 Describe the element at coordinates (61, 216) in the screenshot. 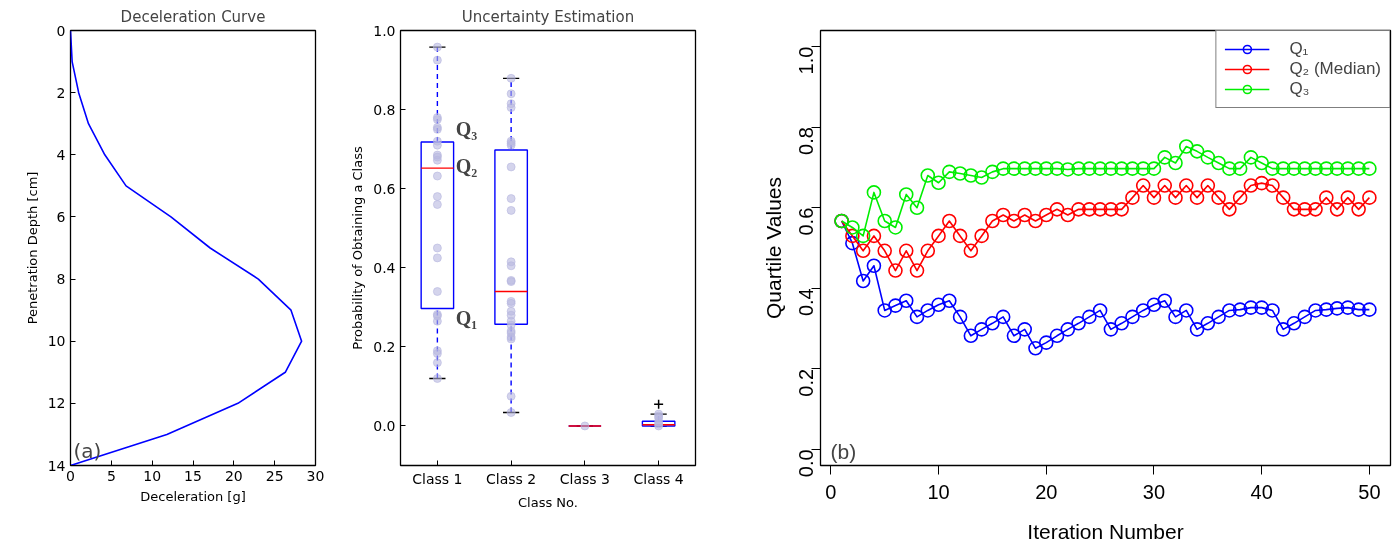

I see `y-tick-label: 6` at that location.